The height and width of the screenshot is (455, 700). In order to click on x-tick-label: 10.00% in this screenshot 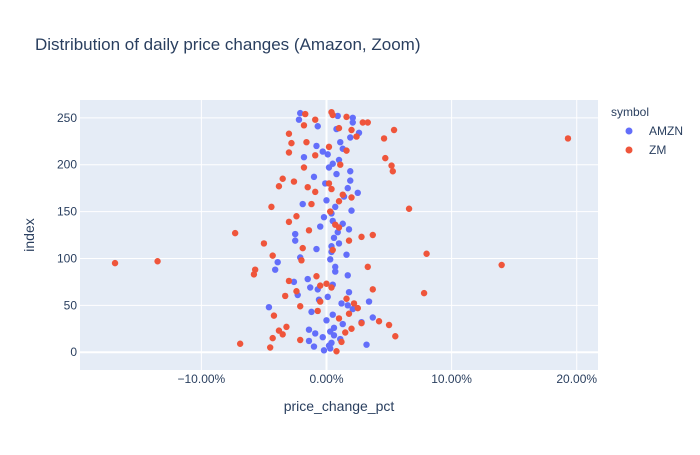, I will do `click(451, 379)`.